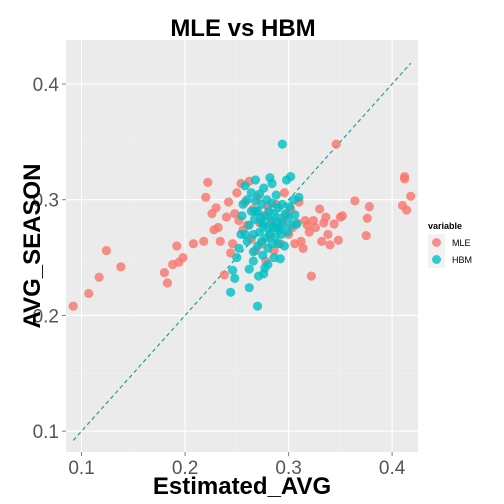  What do you see at coordinates (461, 243) in the screenshot?
I see `legend-label-mle: MLE` at bounding box center [461, 243].